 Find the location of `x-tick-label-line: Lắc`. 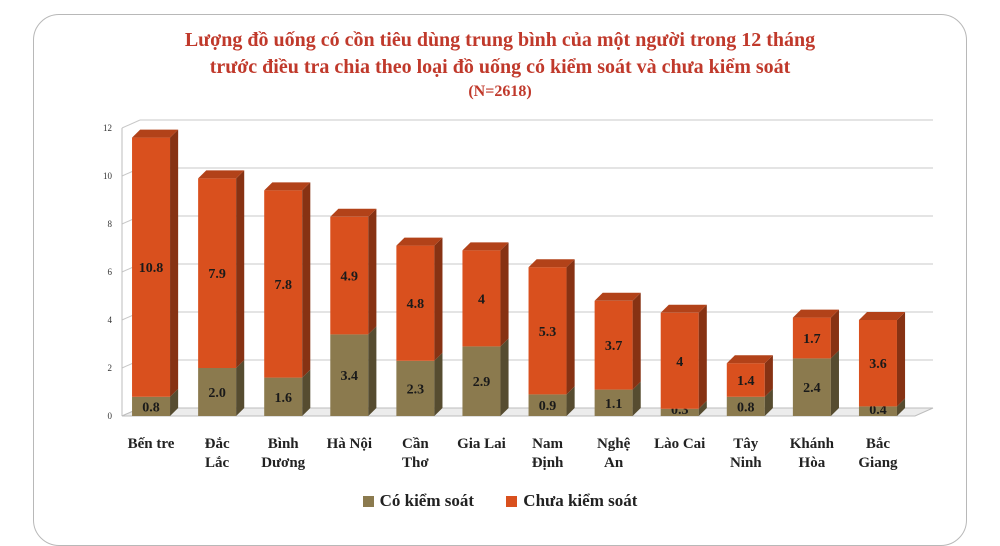

x-tick-label-line: Lắc is located at coordinates (217, 463).